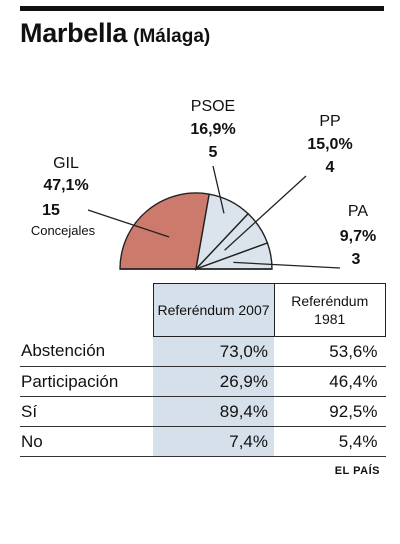 This screenshot has width=400, height=544. What do you see at coordinates (51, 210) in the screenshot?
I see `label-gil-seats: 15` at bounding box center [51, 210].